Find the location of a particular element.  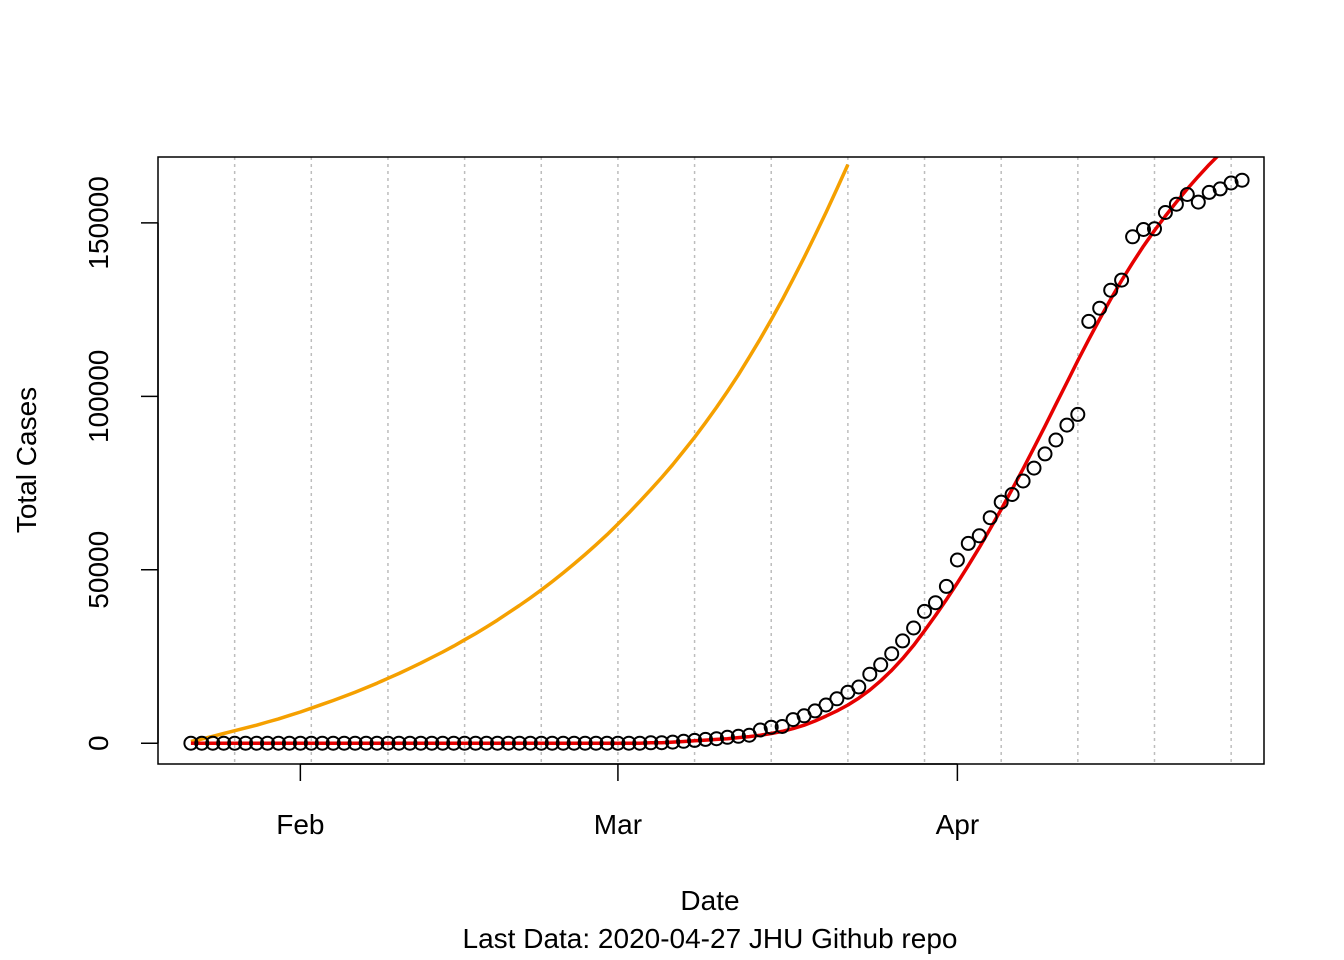

y-axis: 0 50000 100000 150000 is located at coordinates (121, 463).